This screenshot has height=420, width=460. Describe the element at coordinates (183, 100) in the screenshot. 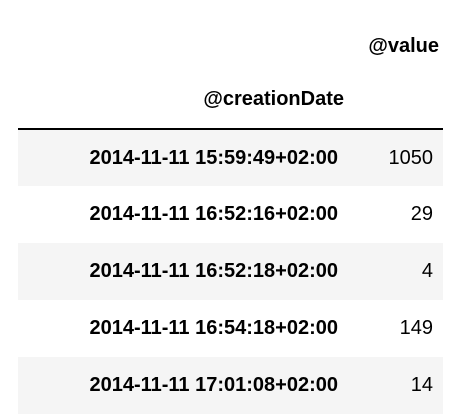

I see `index-header-creation-date: @creationDate` at that location.